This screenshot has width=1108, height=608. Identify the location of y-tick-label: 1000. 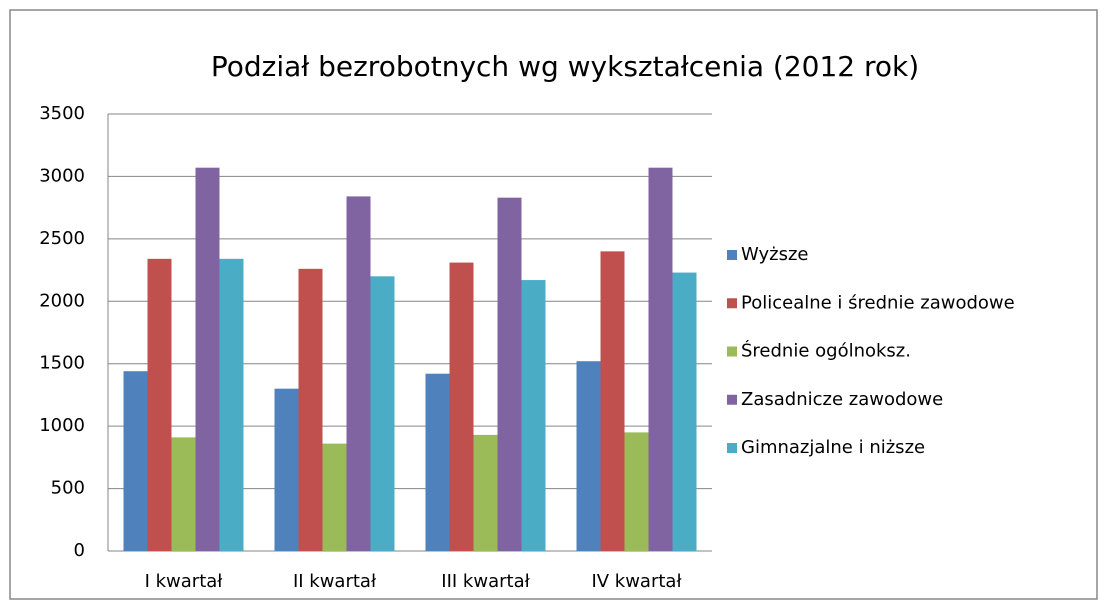
(62, 425).